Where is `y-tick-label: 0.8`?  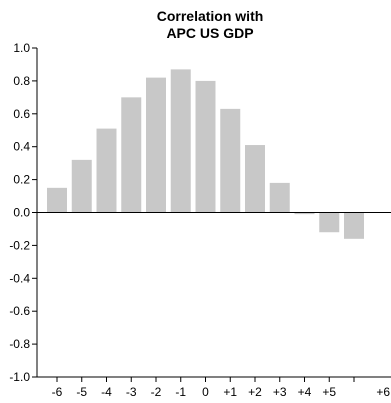 y-tick-label: 0.8 is located at coordinates (21, 81).